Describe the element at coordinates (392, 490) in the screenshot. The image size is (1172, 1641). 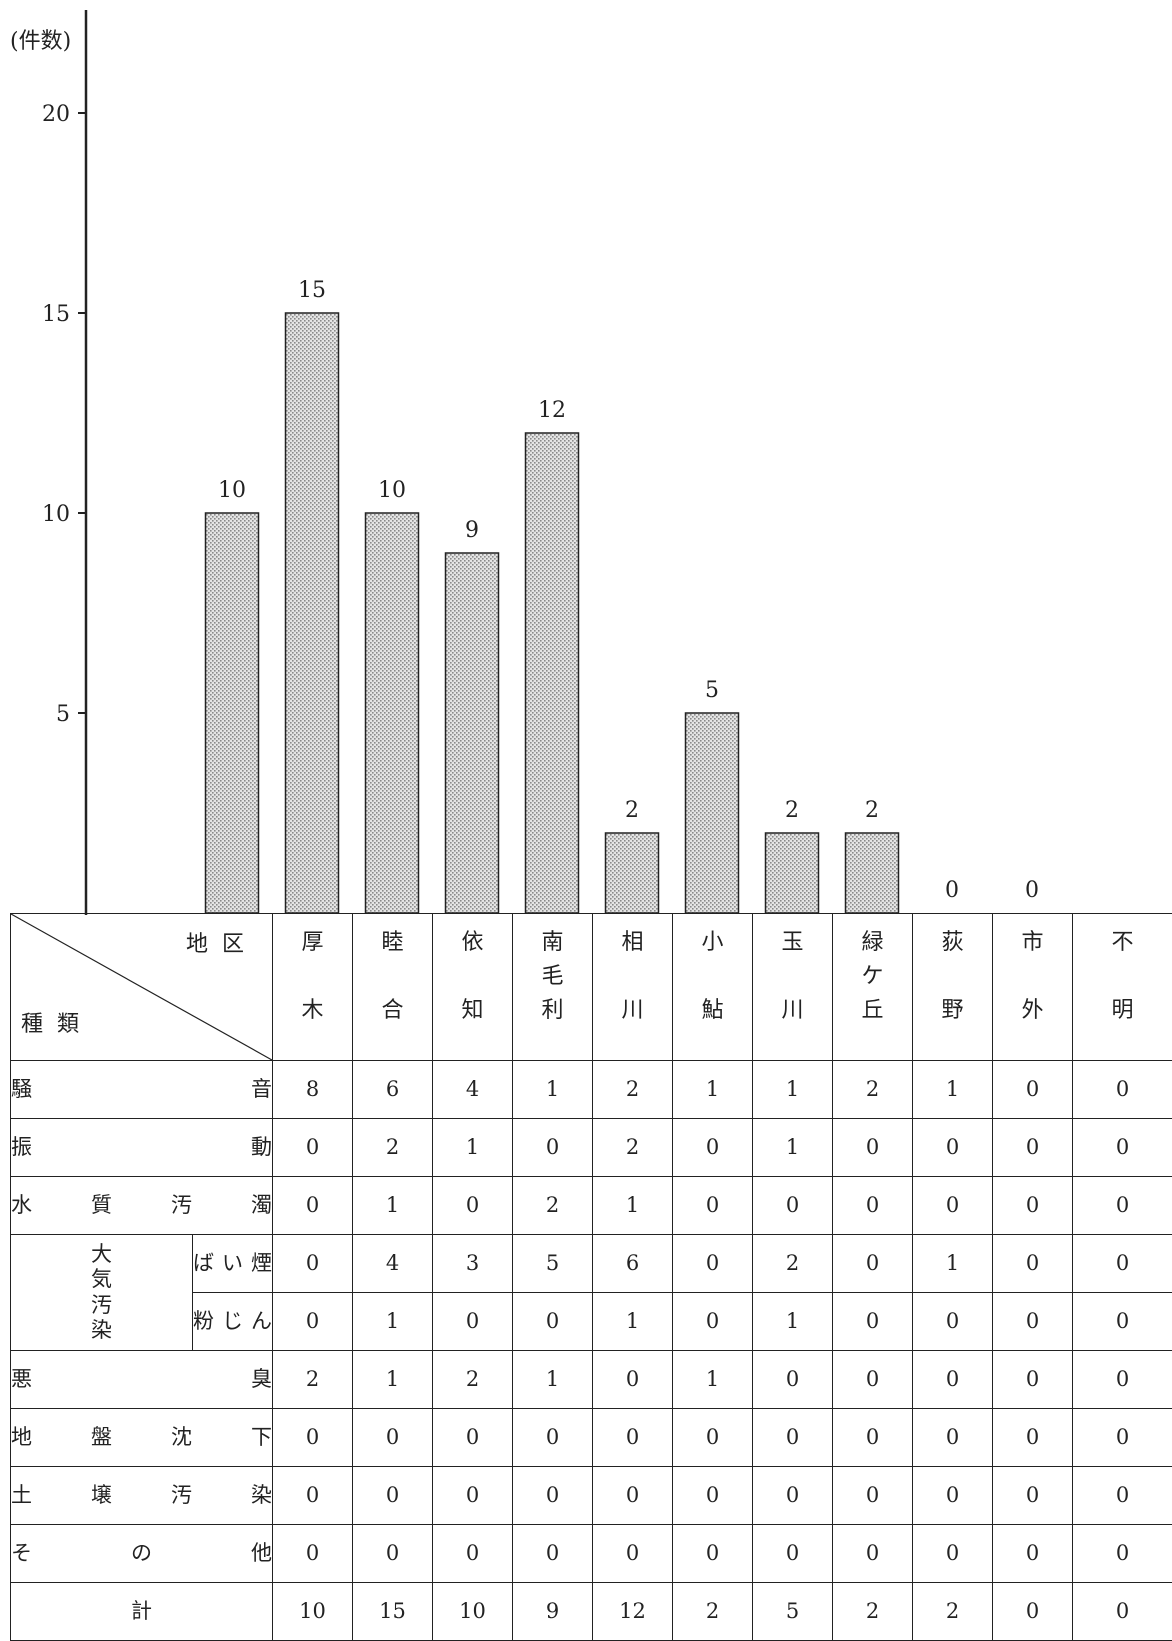
I see `bar-value-label: 10` at that location.